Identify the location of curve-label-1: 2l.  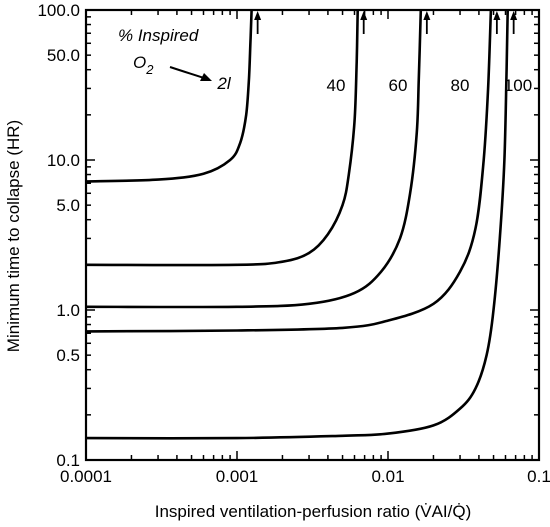
(223, 83).